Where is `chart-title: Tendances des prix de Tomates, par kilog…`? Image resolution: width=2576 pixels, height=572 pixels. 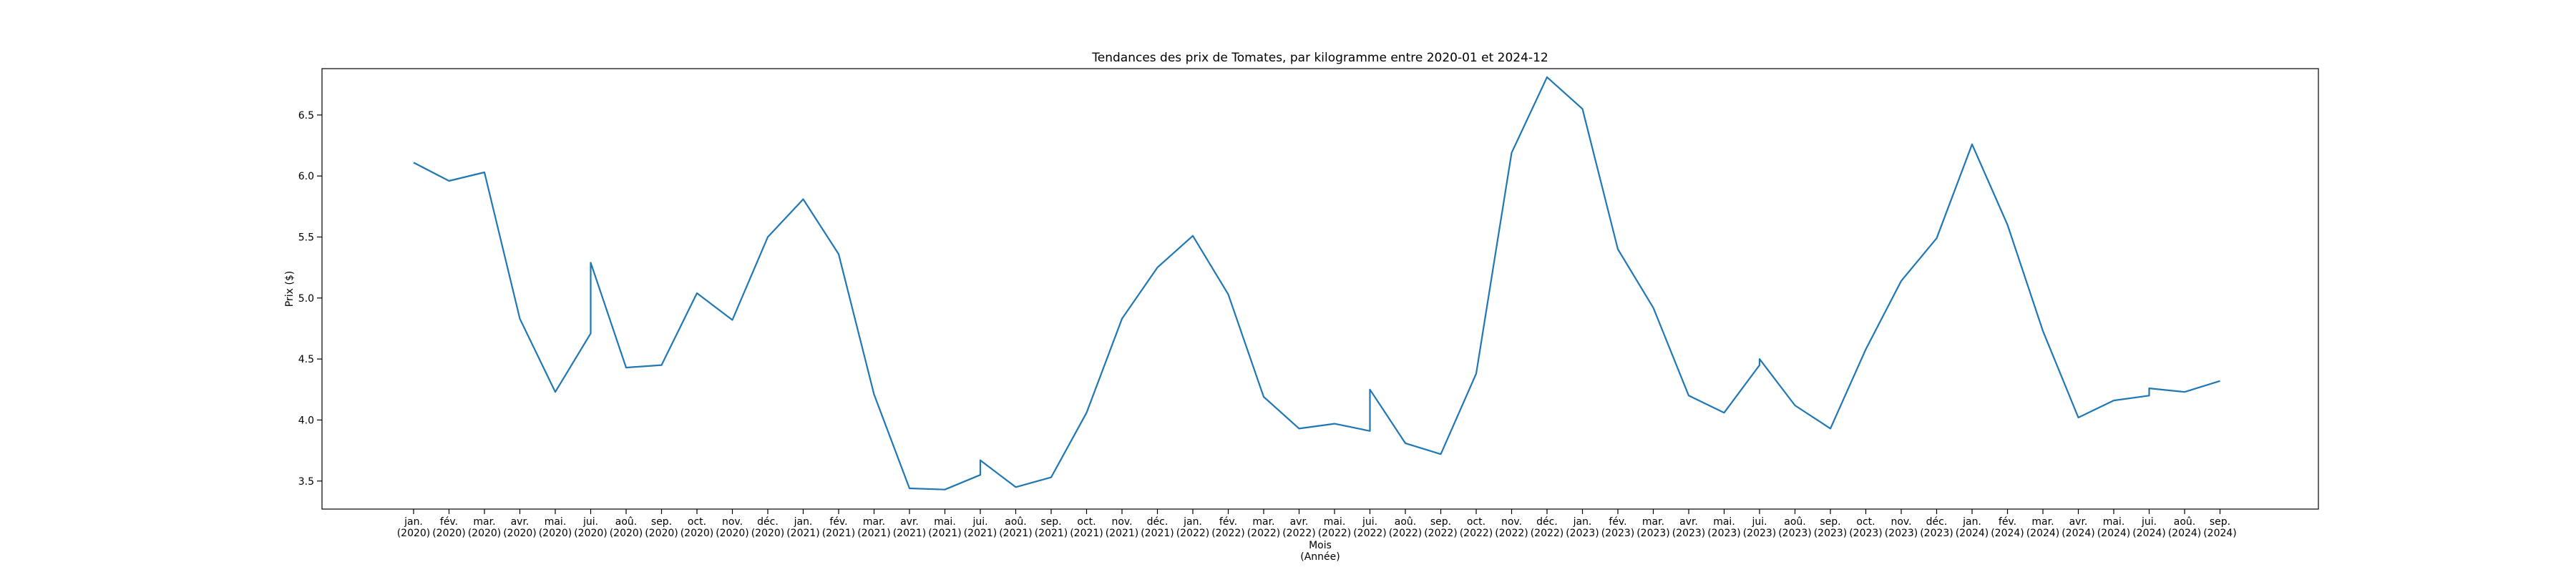
chart-title: Tendances des prix de Tomates, par kilog… is located at coordinates (1319, 58).